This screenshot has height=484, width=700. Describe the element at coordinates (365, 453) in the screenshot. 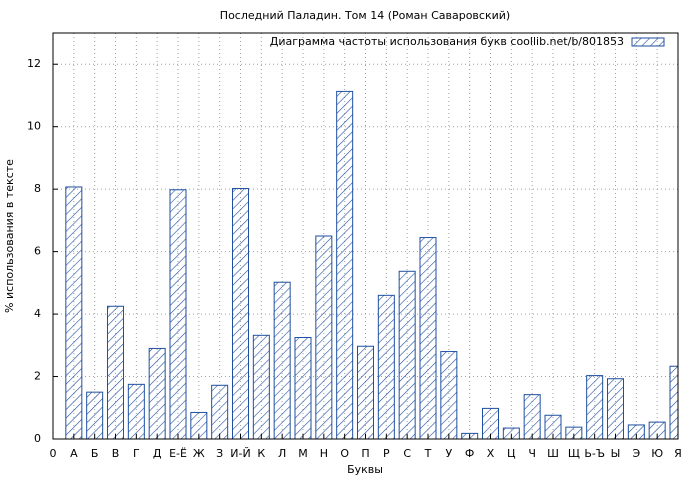

I see `x-tick-label: П` at that location.